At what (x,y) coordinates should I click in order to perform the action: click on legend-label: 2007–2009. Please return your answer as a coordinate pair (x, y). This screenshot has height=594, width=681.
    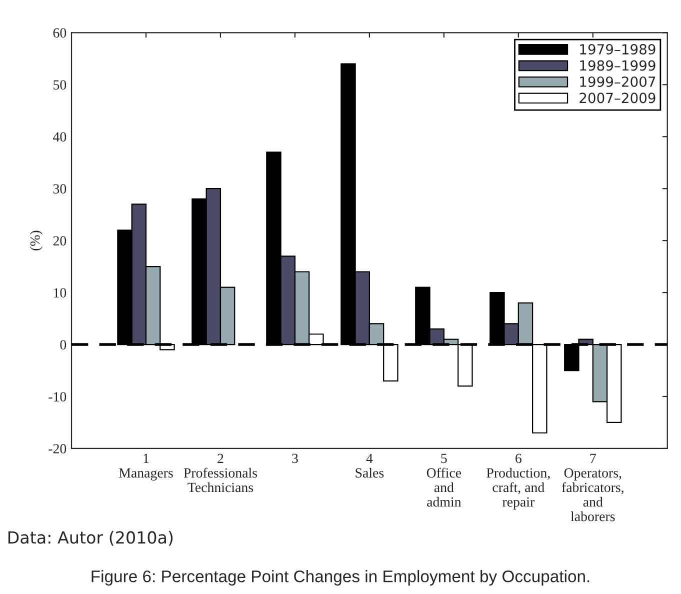
    Looking at the image, I should click on (618, 98).